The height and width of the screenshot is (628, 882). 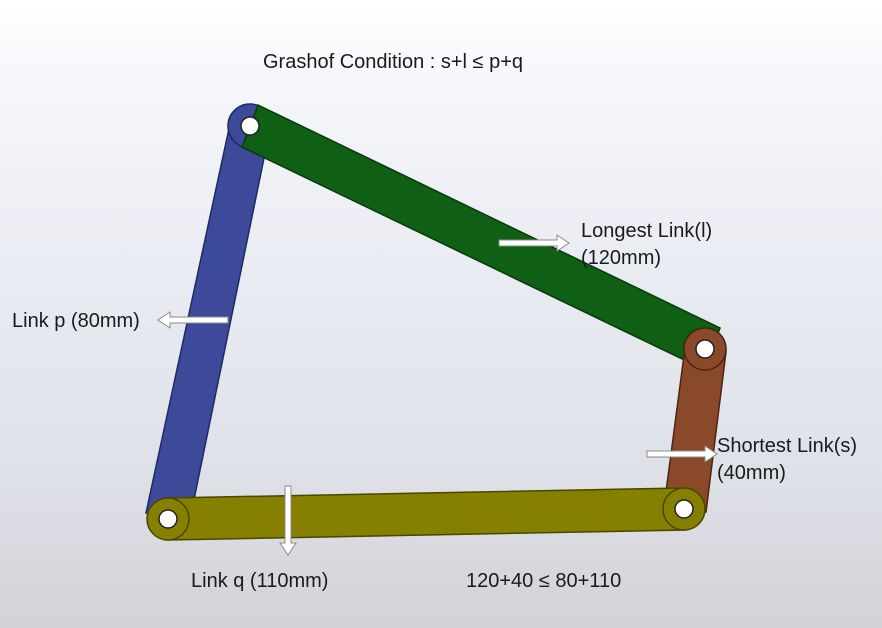 I want to click on link-q-bar, so click(x=426, y=514).